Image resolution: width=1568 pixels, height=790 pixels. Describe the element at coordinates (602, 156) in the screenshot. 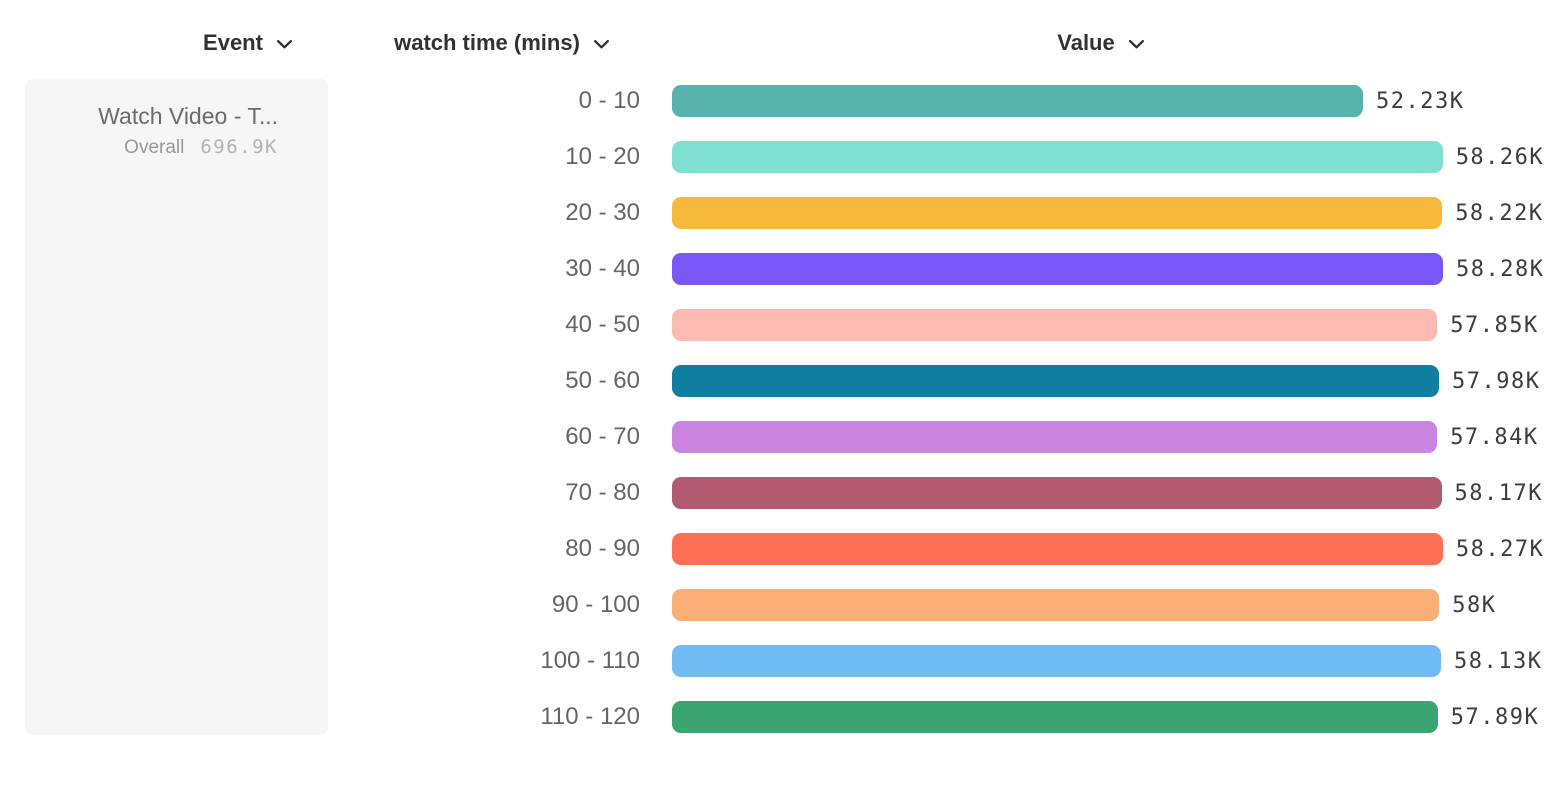

I see `bucket-label: 10 - 20` at that location.